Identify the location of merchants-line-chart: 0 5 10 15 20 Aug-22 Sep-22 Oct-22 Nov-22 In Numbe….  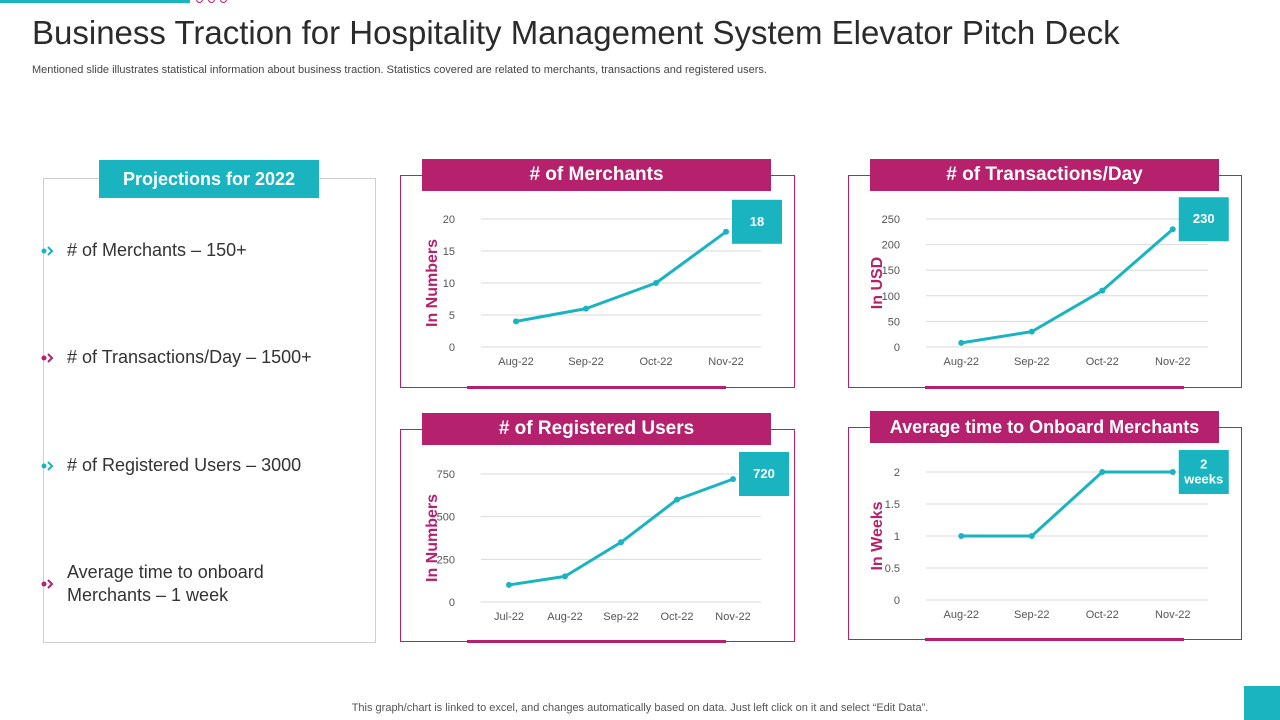
(603, 283).